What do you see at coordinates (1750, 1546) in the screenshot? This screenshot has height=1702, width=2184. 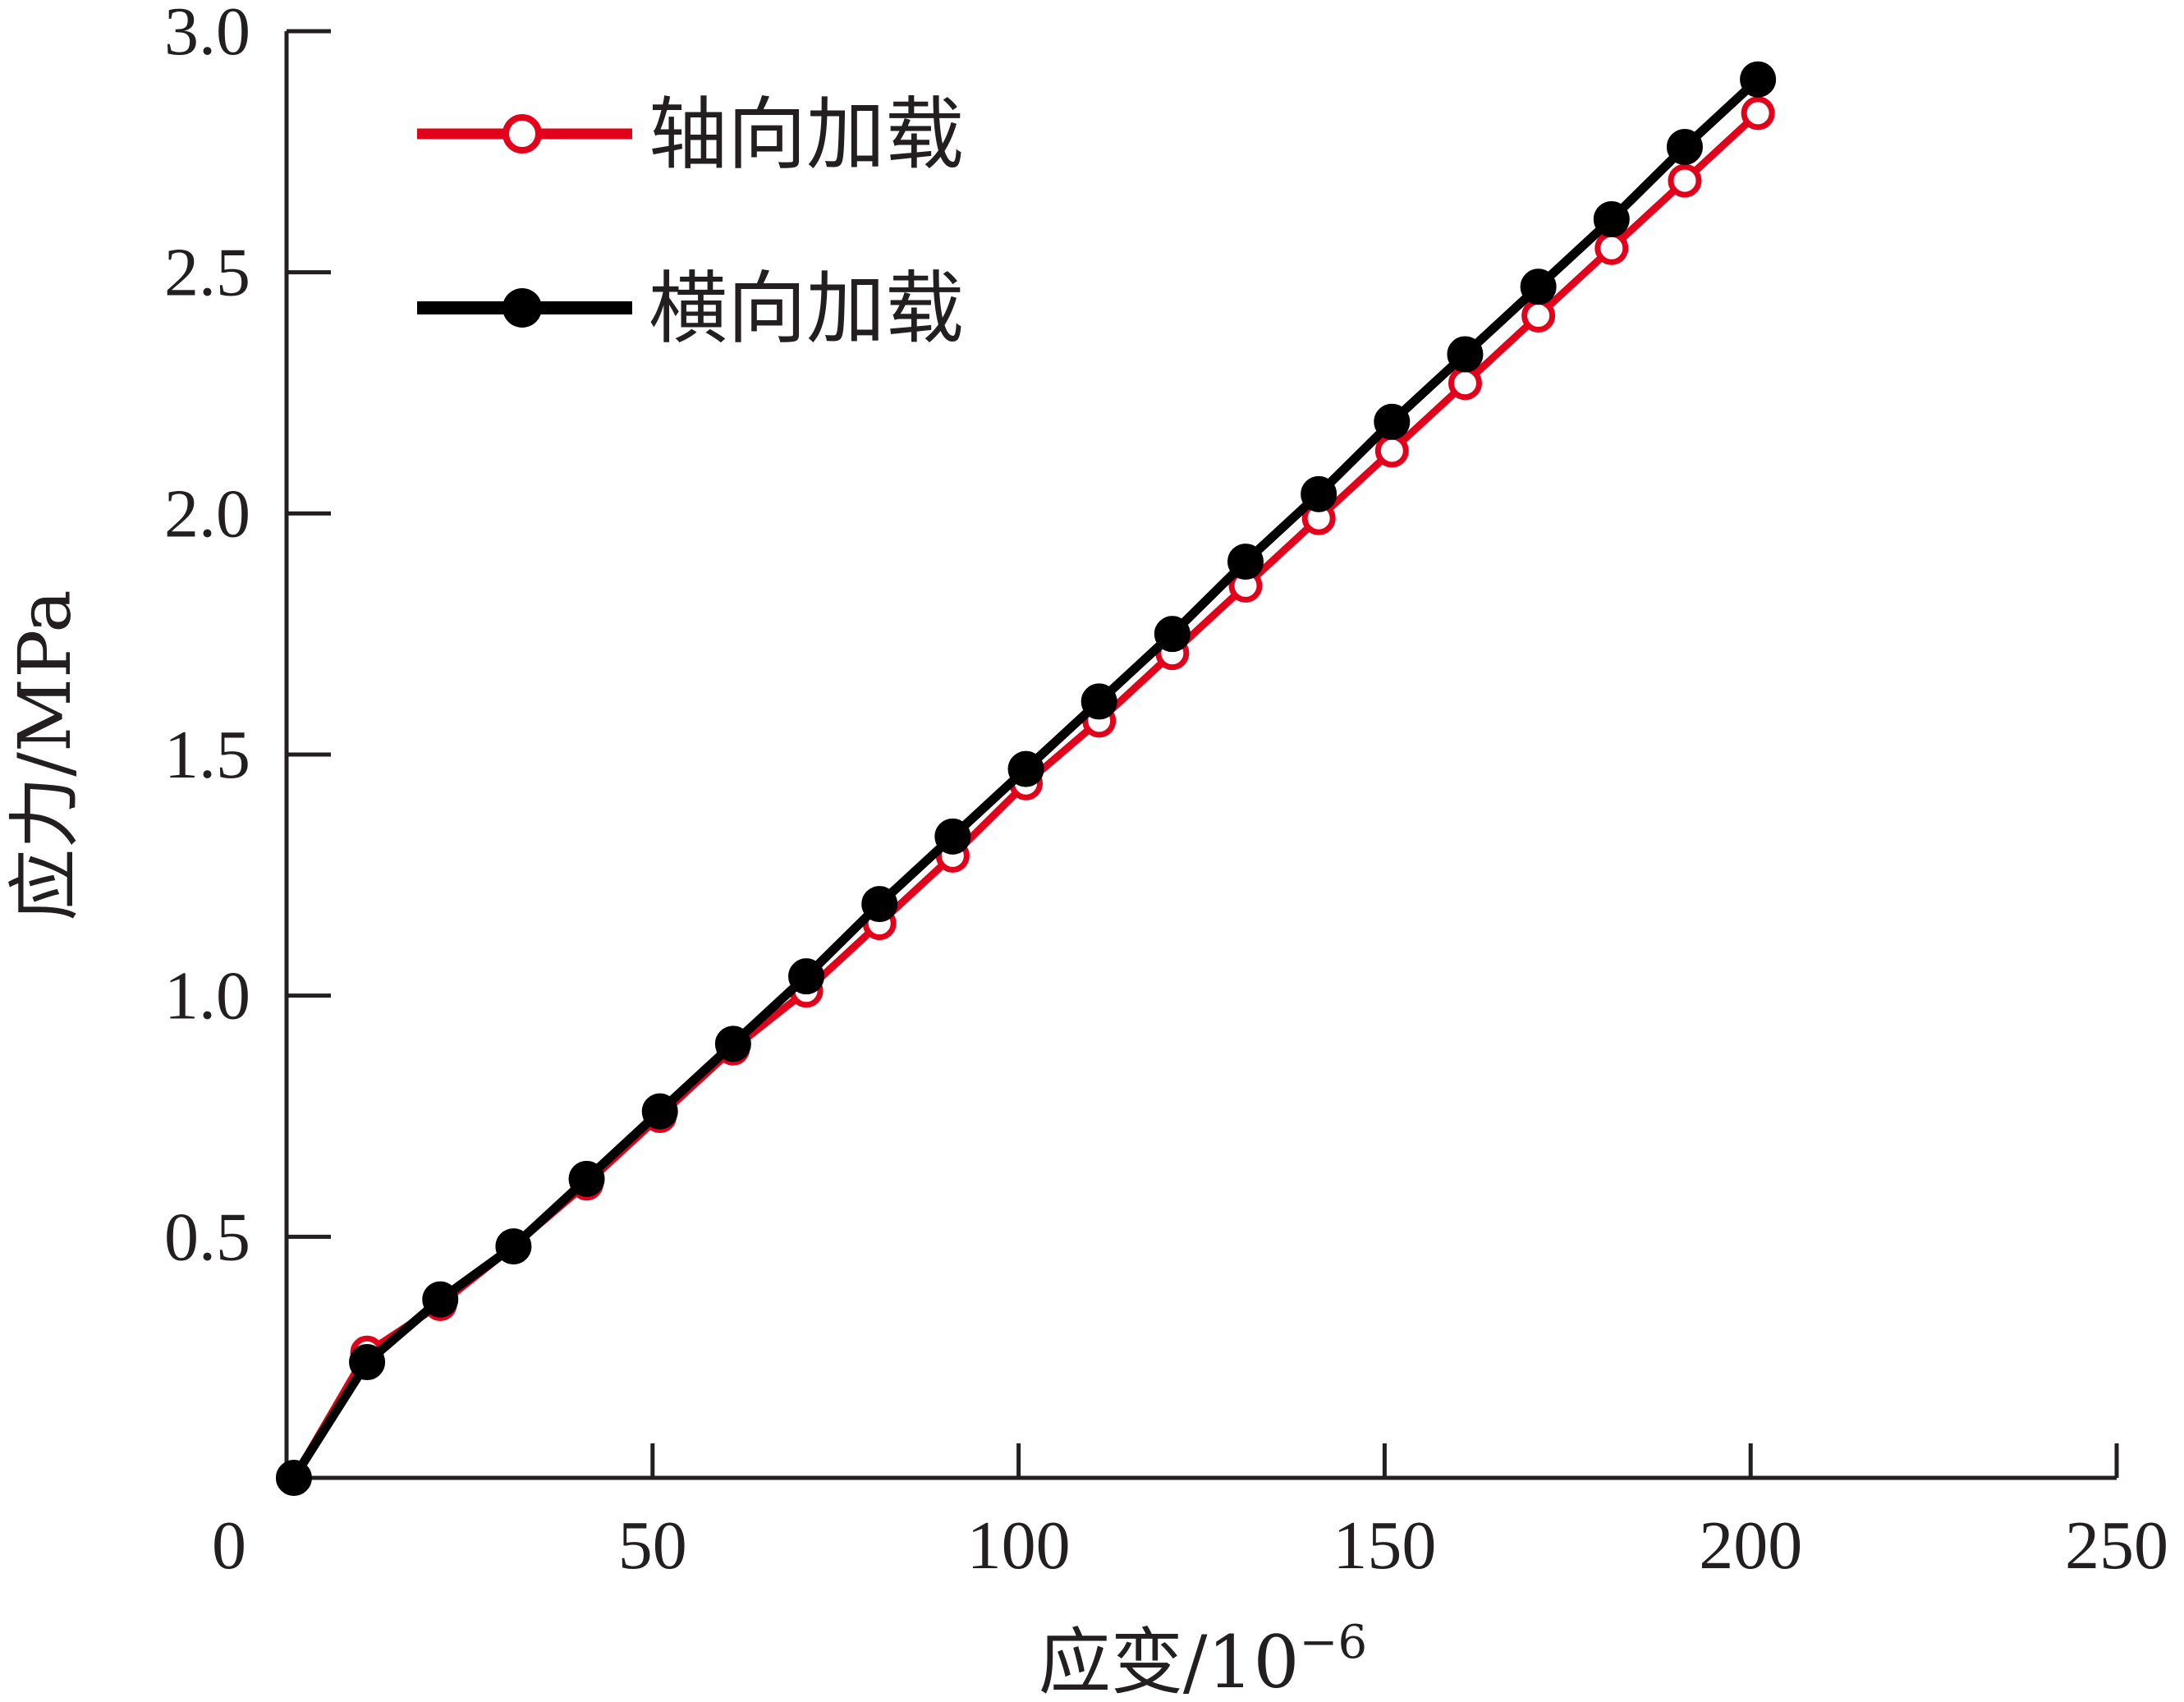 I see `x-tick-label: 200` at bounding box center [1750, 1546].